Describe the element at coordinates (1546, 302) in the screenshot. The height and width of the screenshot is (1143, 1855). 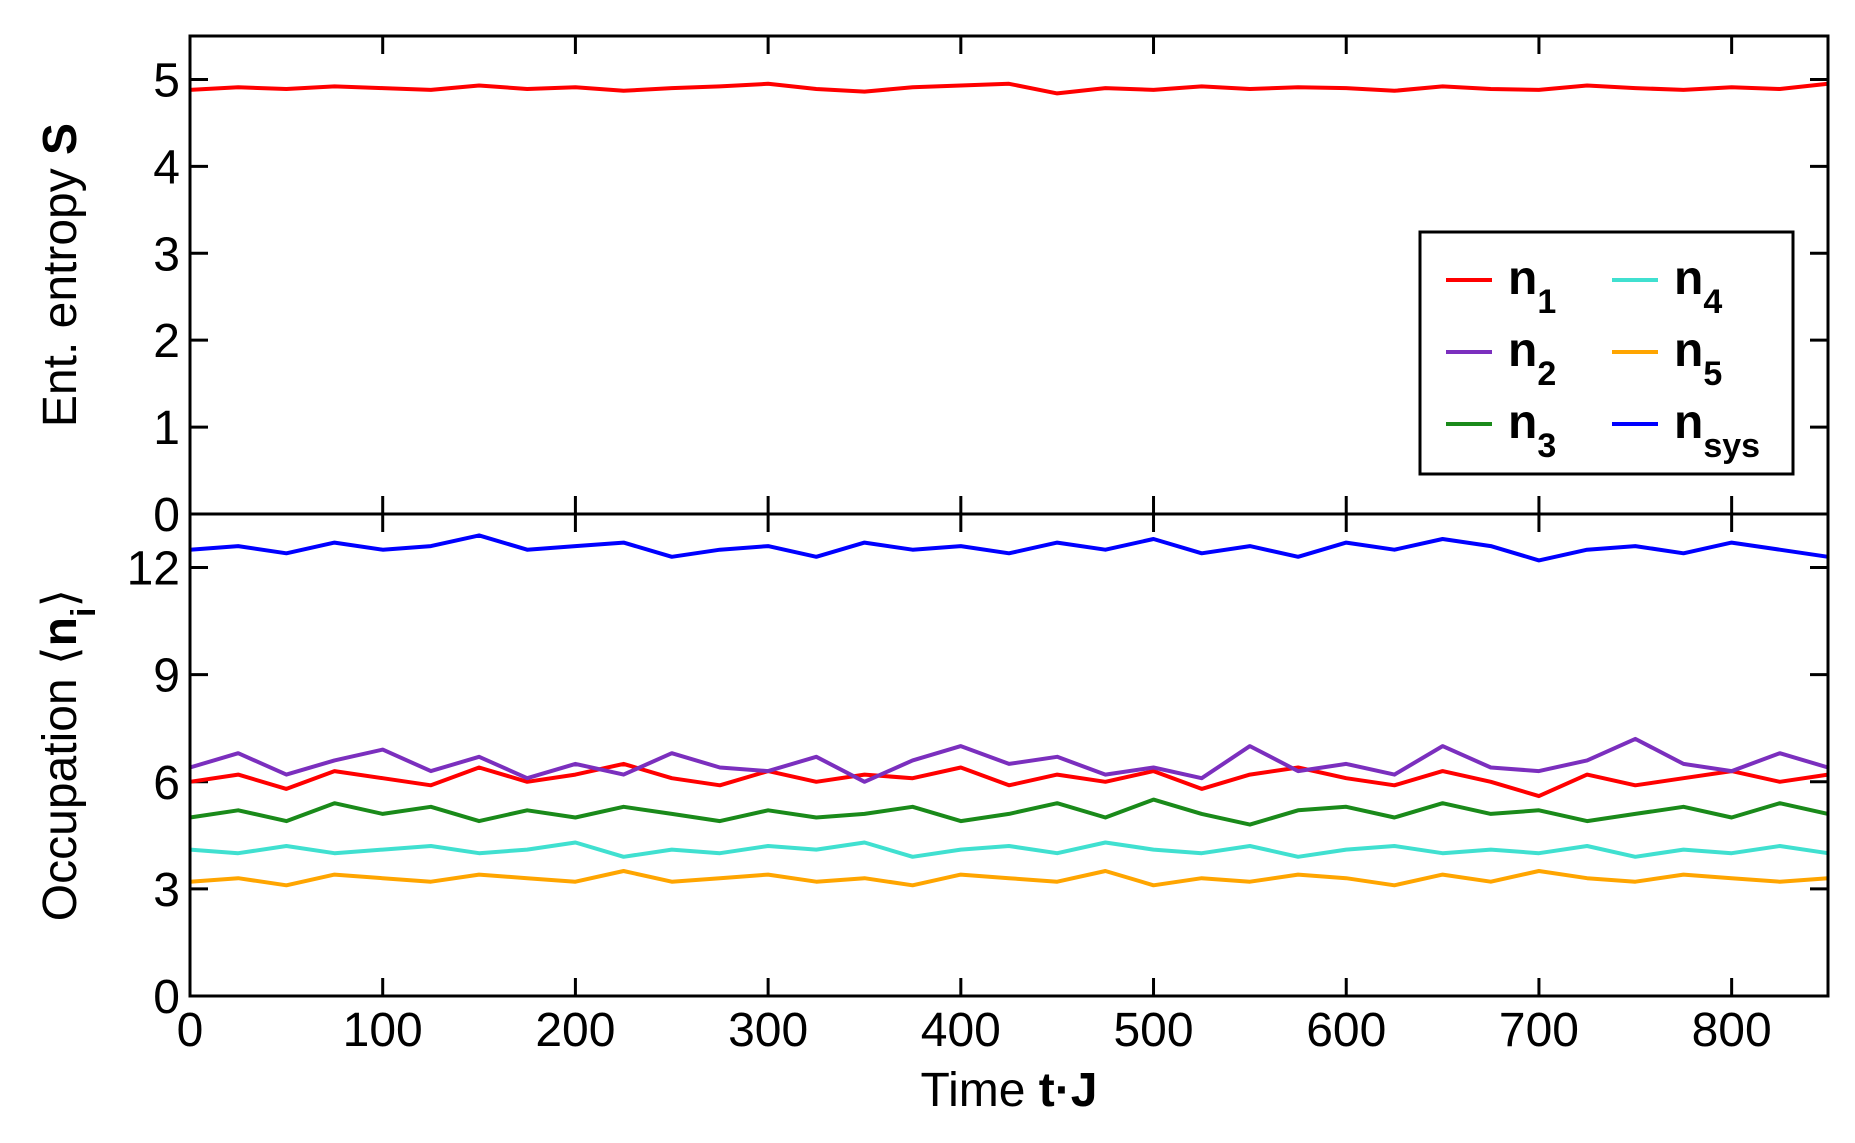
I see `legend-subscript: 1` at that location.